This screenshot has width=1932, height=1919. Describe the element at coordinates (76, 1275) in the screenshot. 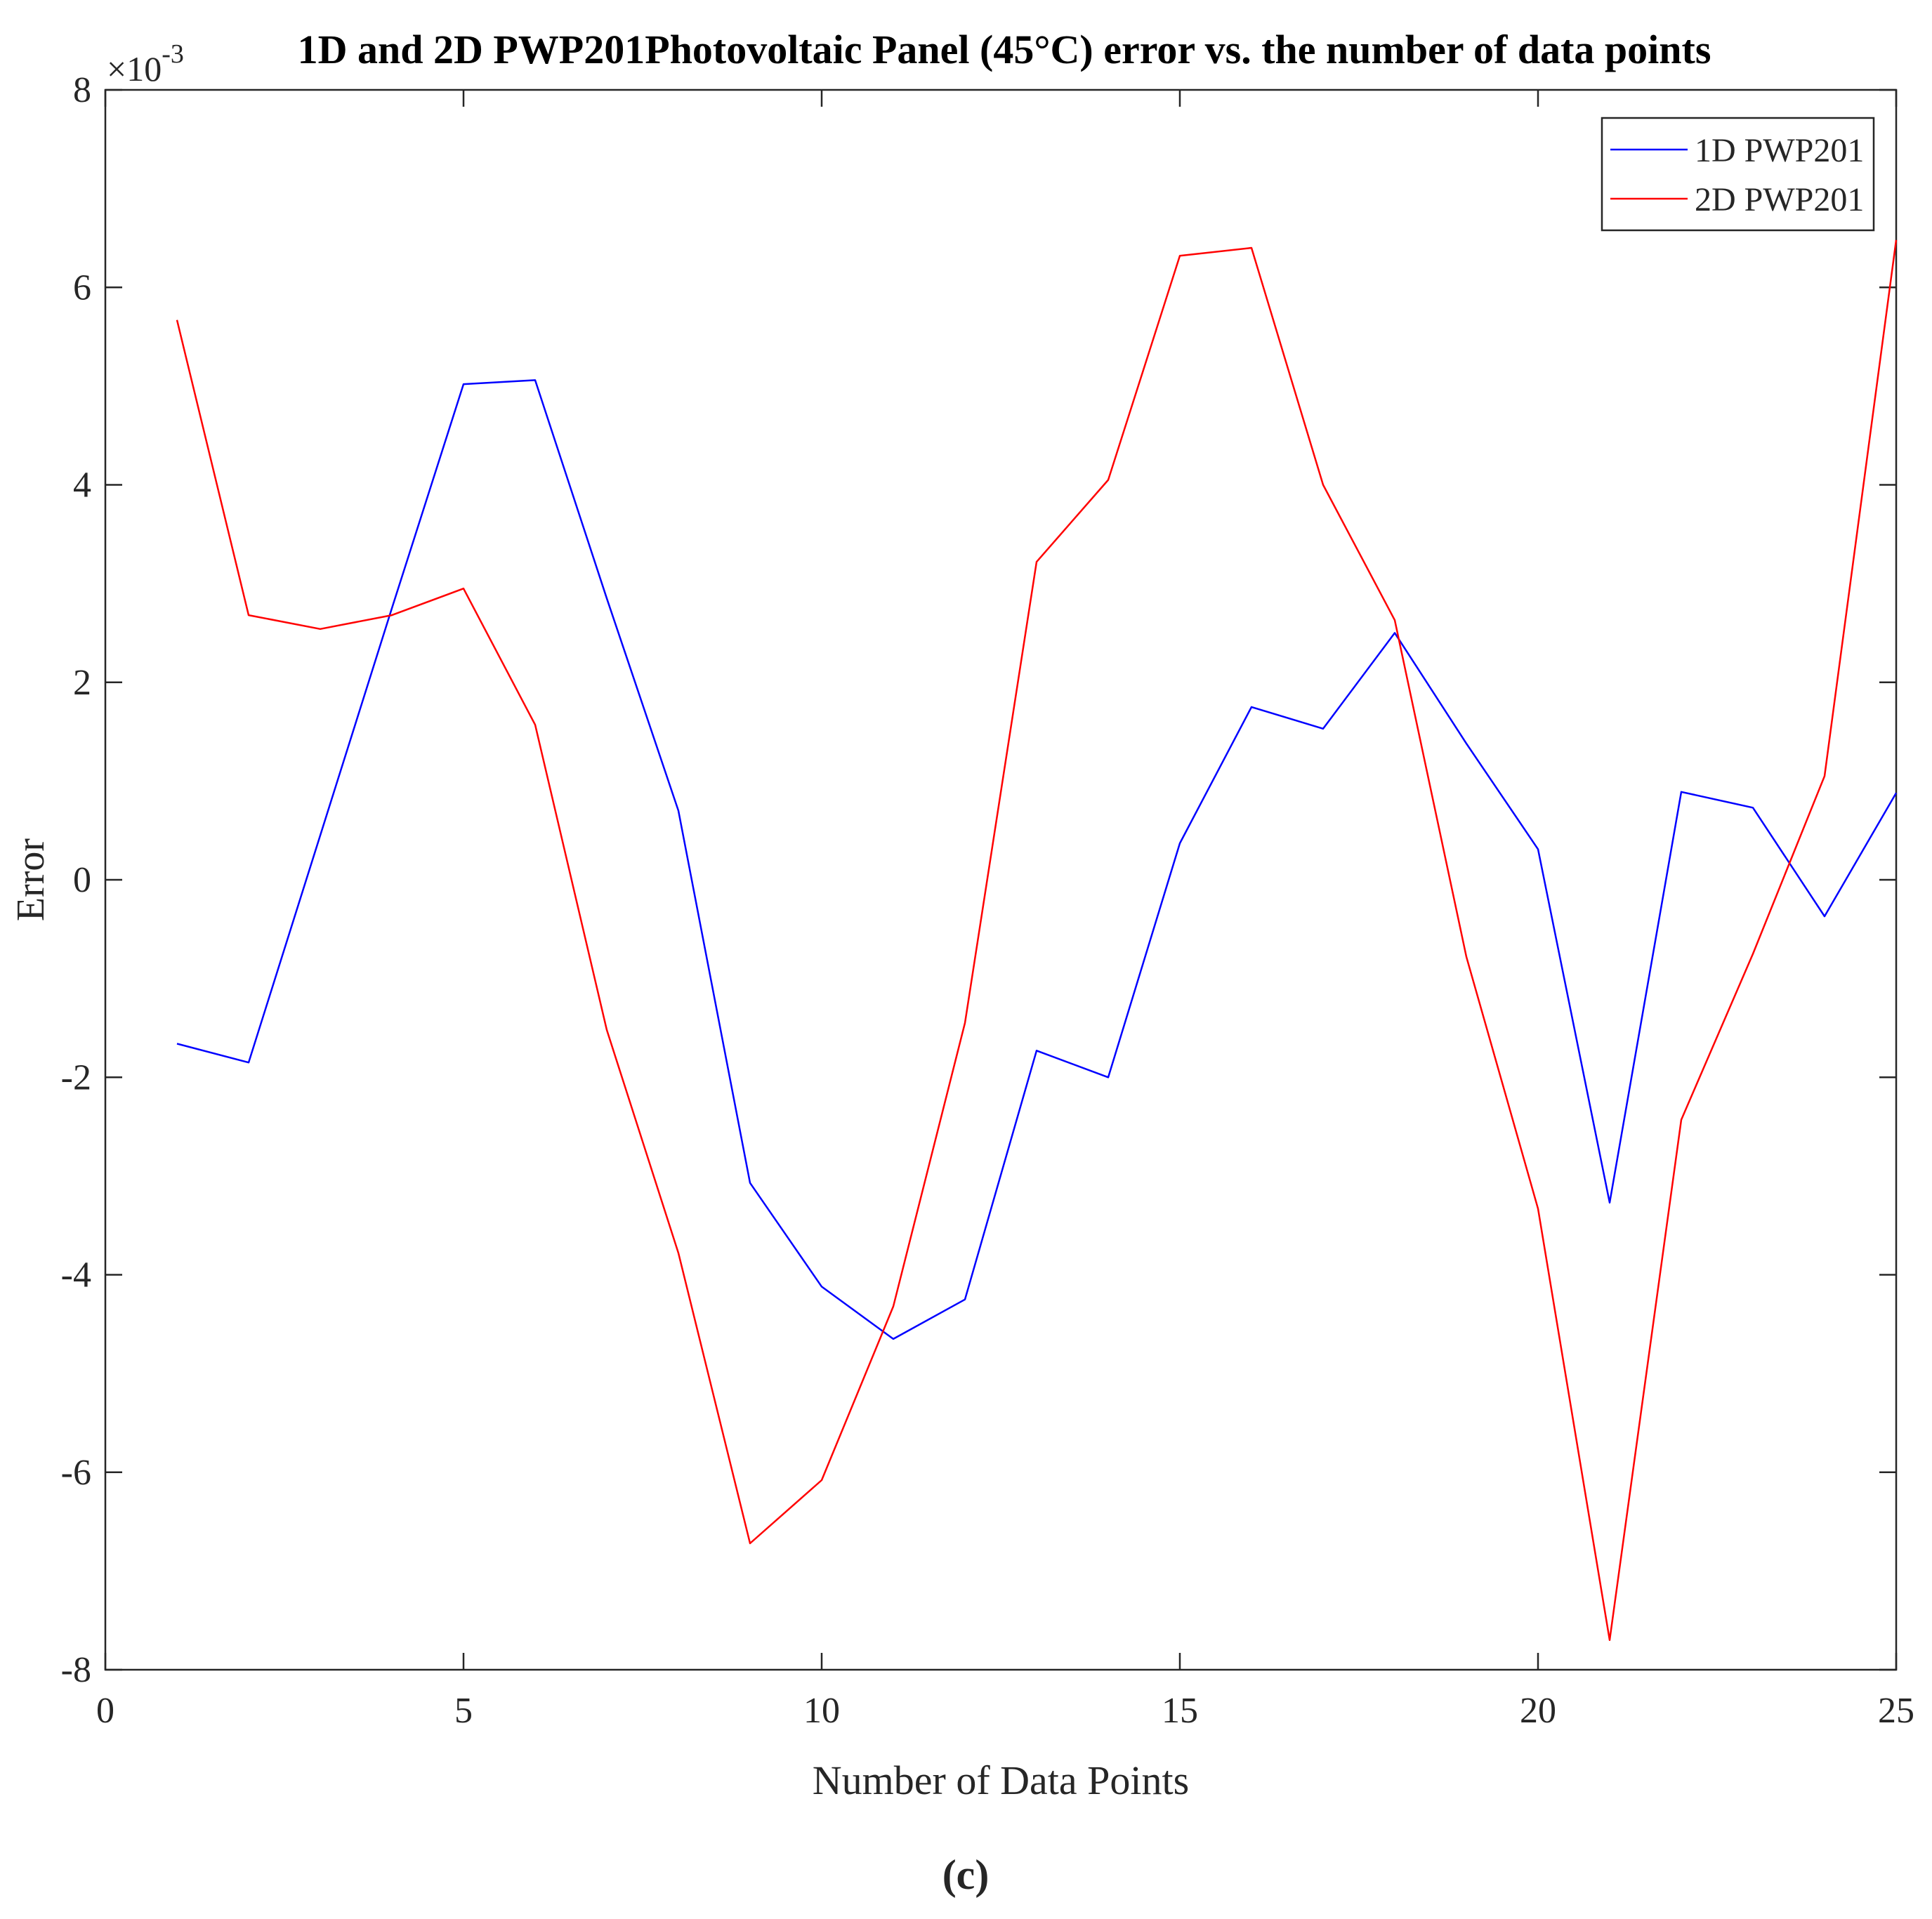

I see `y-tick-label: -4` at that location.